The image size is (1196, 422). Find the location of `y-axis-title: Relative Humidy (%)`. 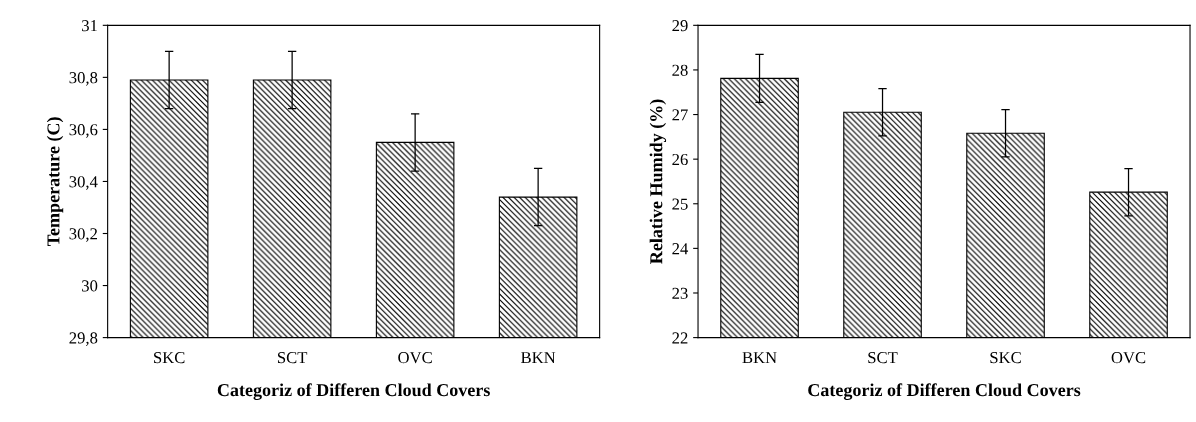

y-axis-title: Relative Humidy (%) is located at coordinates (658, 181).